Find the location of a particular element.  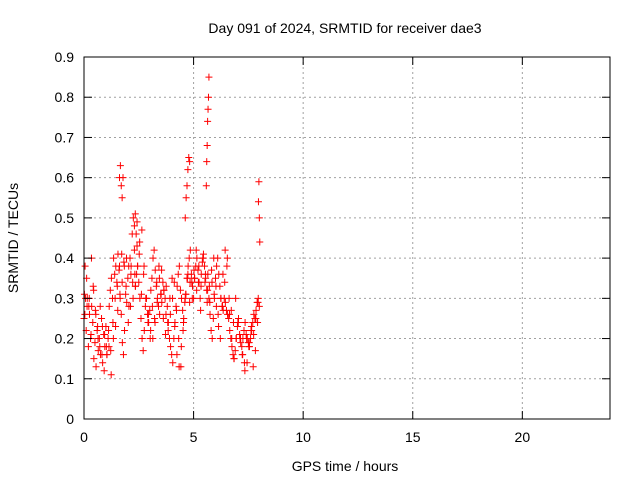

y-tick-label: 0 is located at coordinates (70, 419).